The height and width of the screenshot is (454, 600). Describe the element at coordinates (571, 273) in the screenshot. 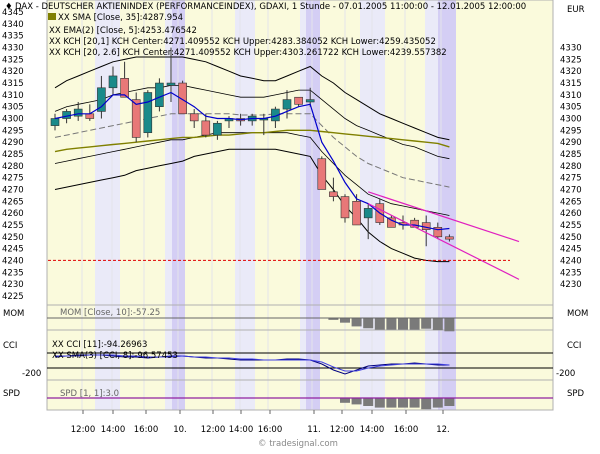

I see `y-tick-right: 4235` at that location.